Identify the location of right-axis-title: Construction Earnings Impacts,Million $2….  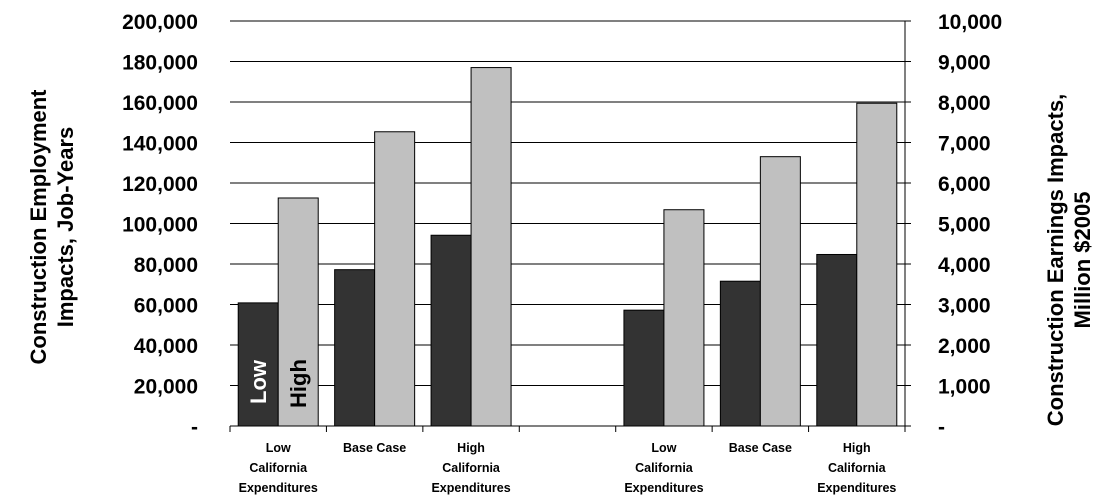
(1069, 260).